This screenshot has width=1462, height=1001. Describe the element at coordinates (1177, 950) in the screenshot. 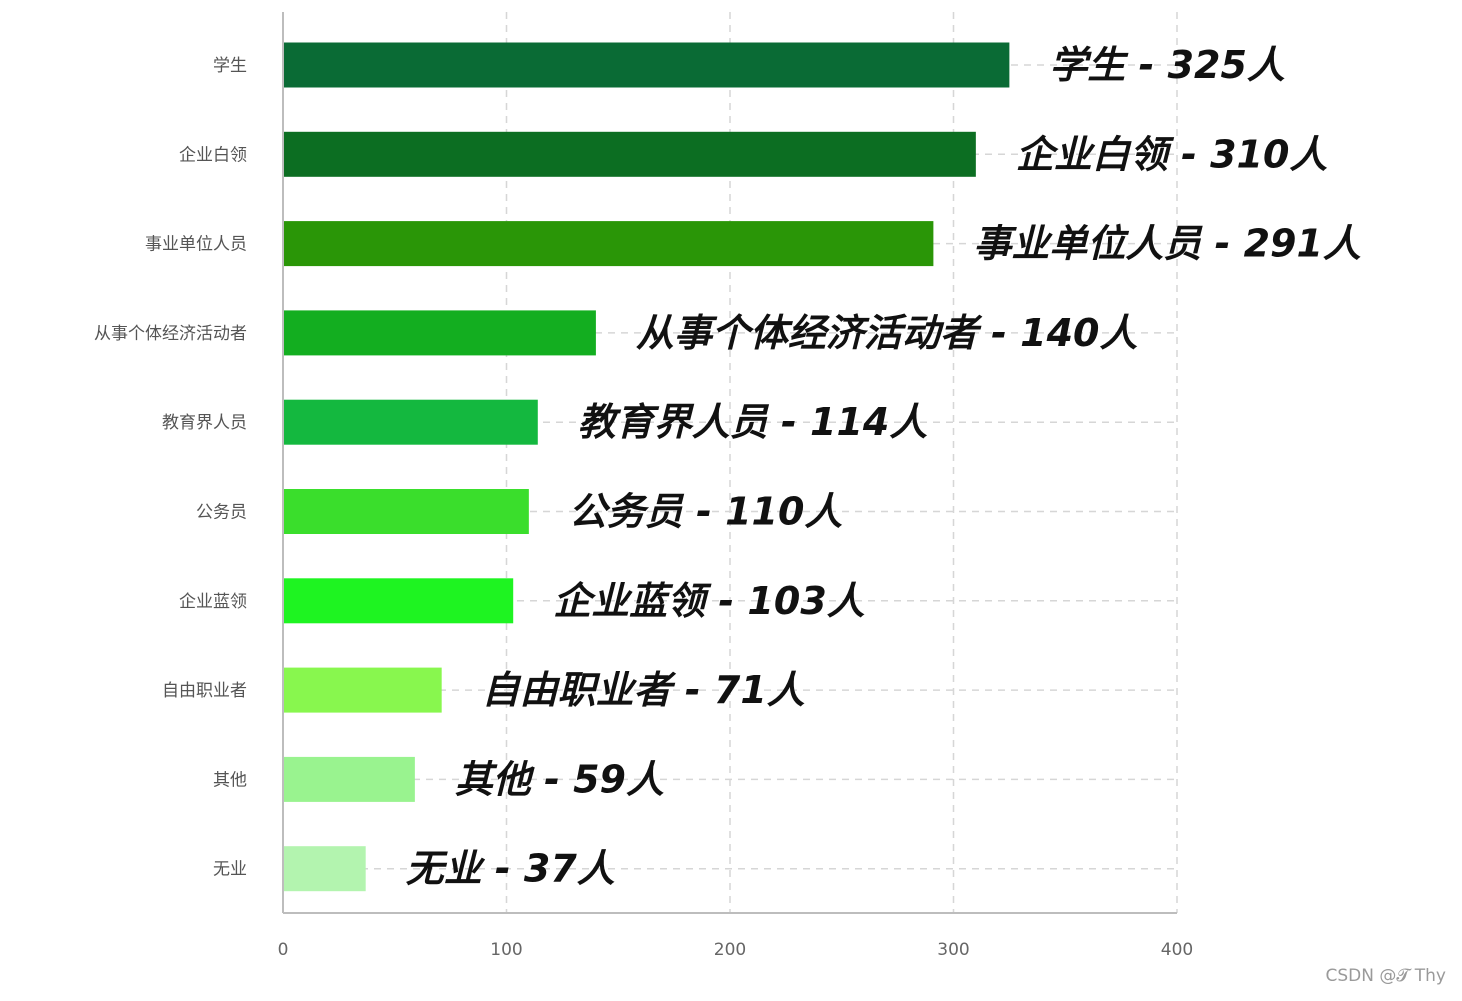

I see `x-tick-label: 400` at that location.